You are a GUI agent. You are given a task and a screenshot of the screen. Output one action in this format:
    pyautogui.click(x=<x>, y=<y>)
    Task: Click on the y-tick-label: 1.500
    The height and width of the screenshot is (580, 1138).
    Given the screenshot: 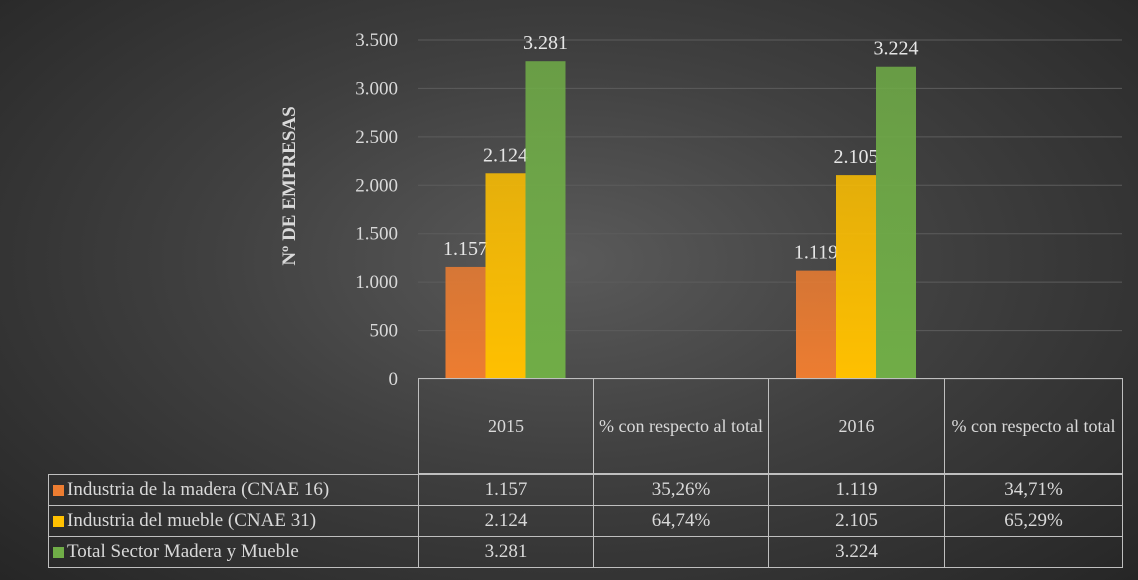 What is the action you would take?
    pyautogui.click(x=376, y=234)
    